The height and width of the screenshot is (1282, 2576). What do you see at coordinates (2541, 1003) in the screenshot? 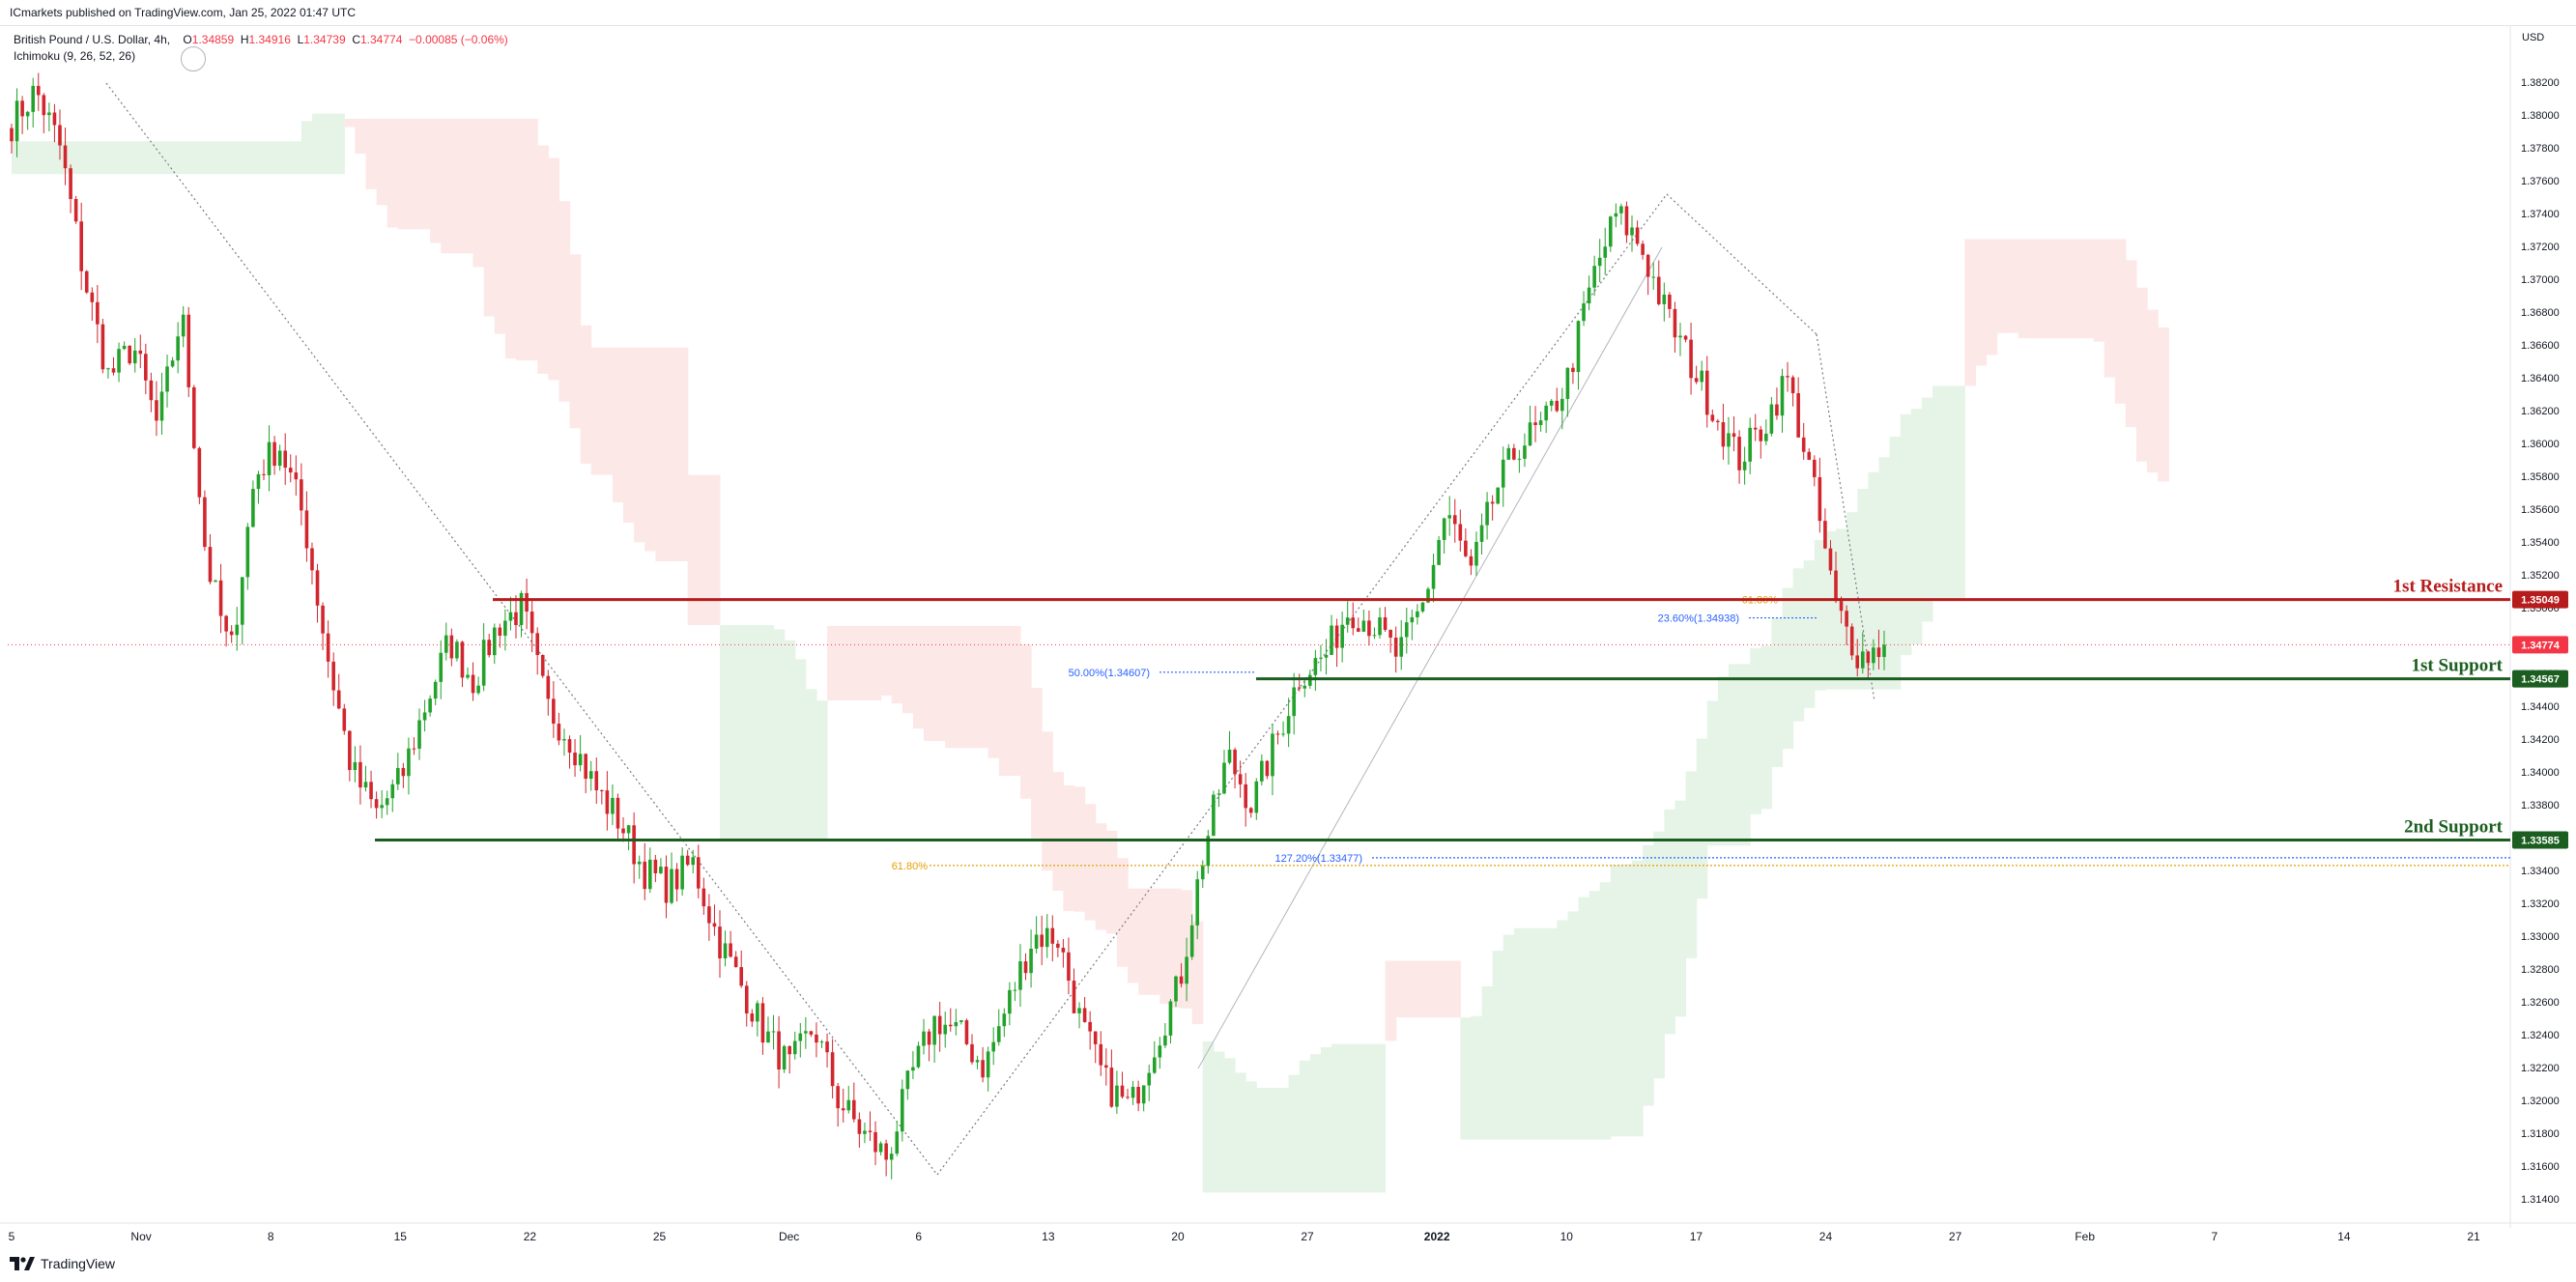
I see `price-tick-label: 1.32600` at bounding box center [2541, 1003].